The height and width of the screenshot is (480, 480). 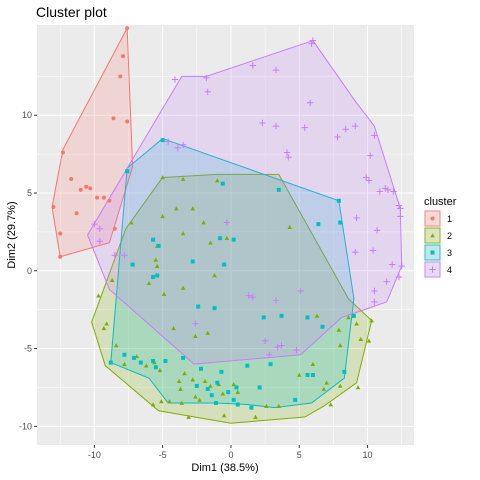 What do you see at coordinates (449, 270) in the screenshot?
I see `legend-label: 4` at bounding box center [449, 270].